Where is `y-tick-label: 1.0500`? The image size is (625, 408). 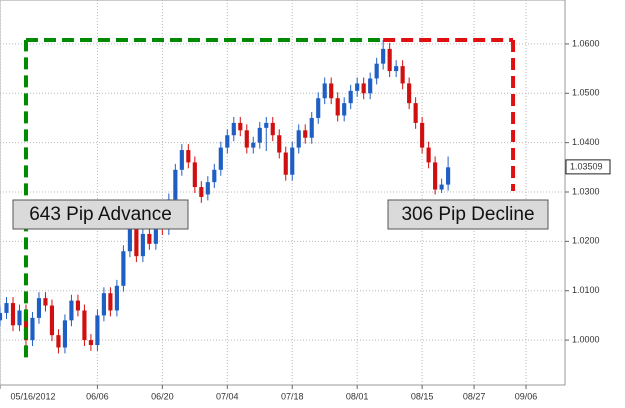 y-tick-label: 1.0500 is located at coordinates (586, 93).